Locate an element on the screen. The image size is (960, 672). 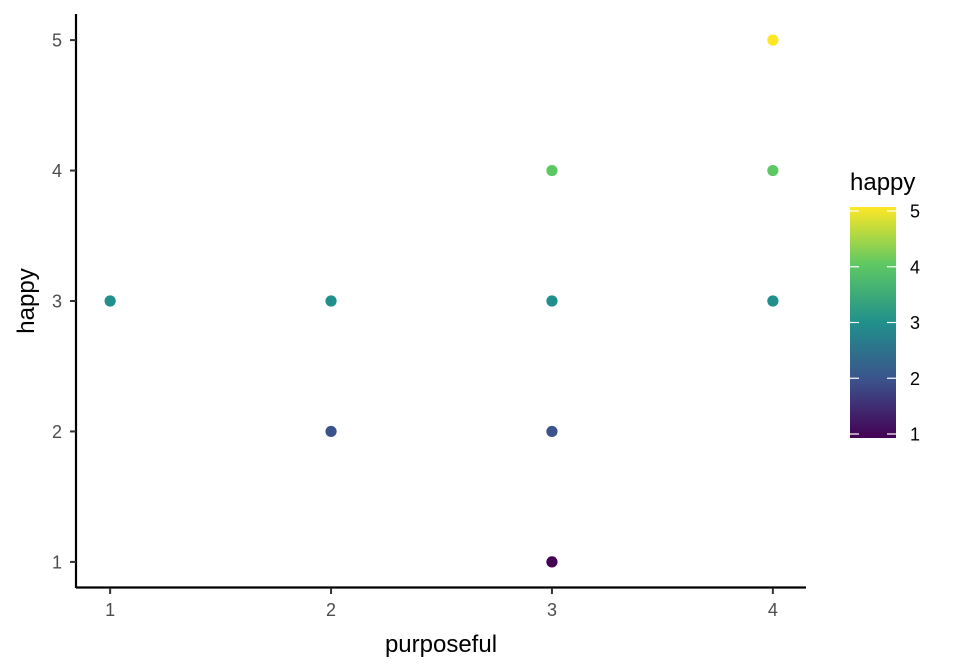
y-tick-label: 5 is located at coordinates (57, 41).